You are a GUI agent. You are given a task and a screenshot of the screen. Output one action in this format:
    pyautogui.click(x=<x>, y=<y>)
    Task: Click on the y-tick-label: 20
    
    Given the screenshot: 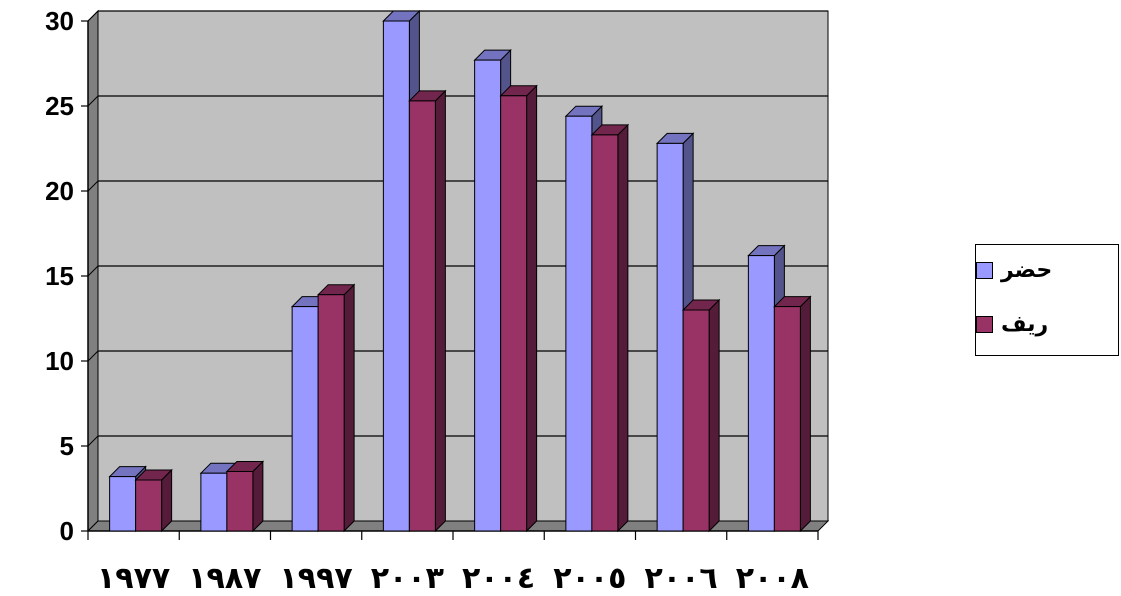 What is the action you would take?
    pyautogui.click(x=59, y=191)
    